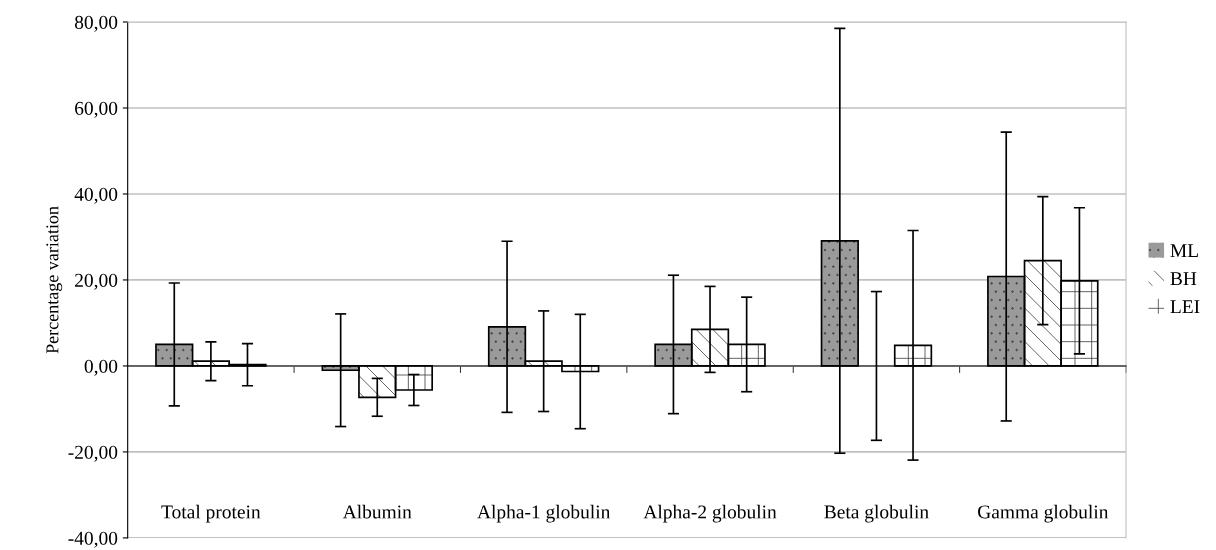 This screenshot has height=550, width=1216. What do you see at coordinates (710, 513) in the screenshot?
I see `x-tick-label: Alpha-2 globulin` at bounding box center [710, 513].